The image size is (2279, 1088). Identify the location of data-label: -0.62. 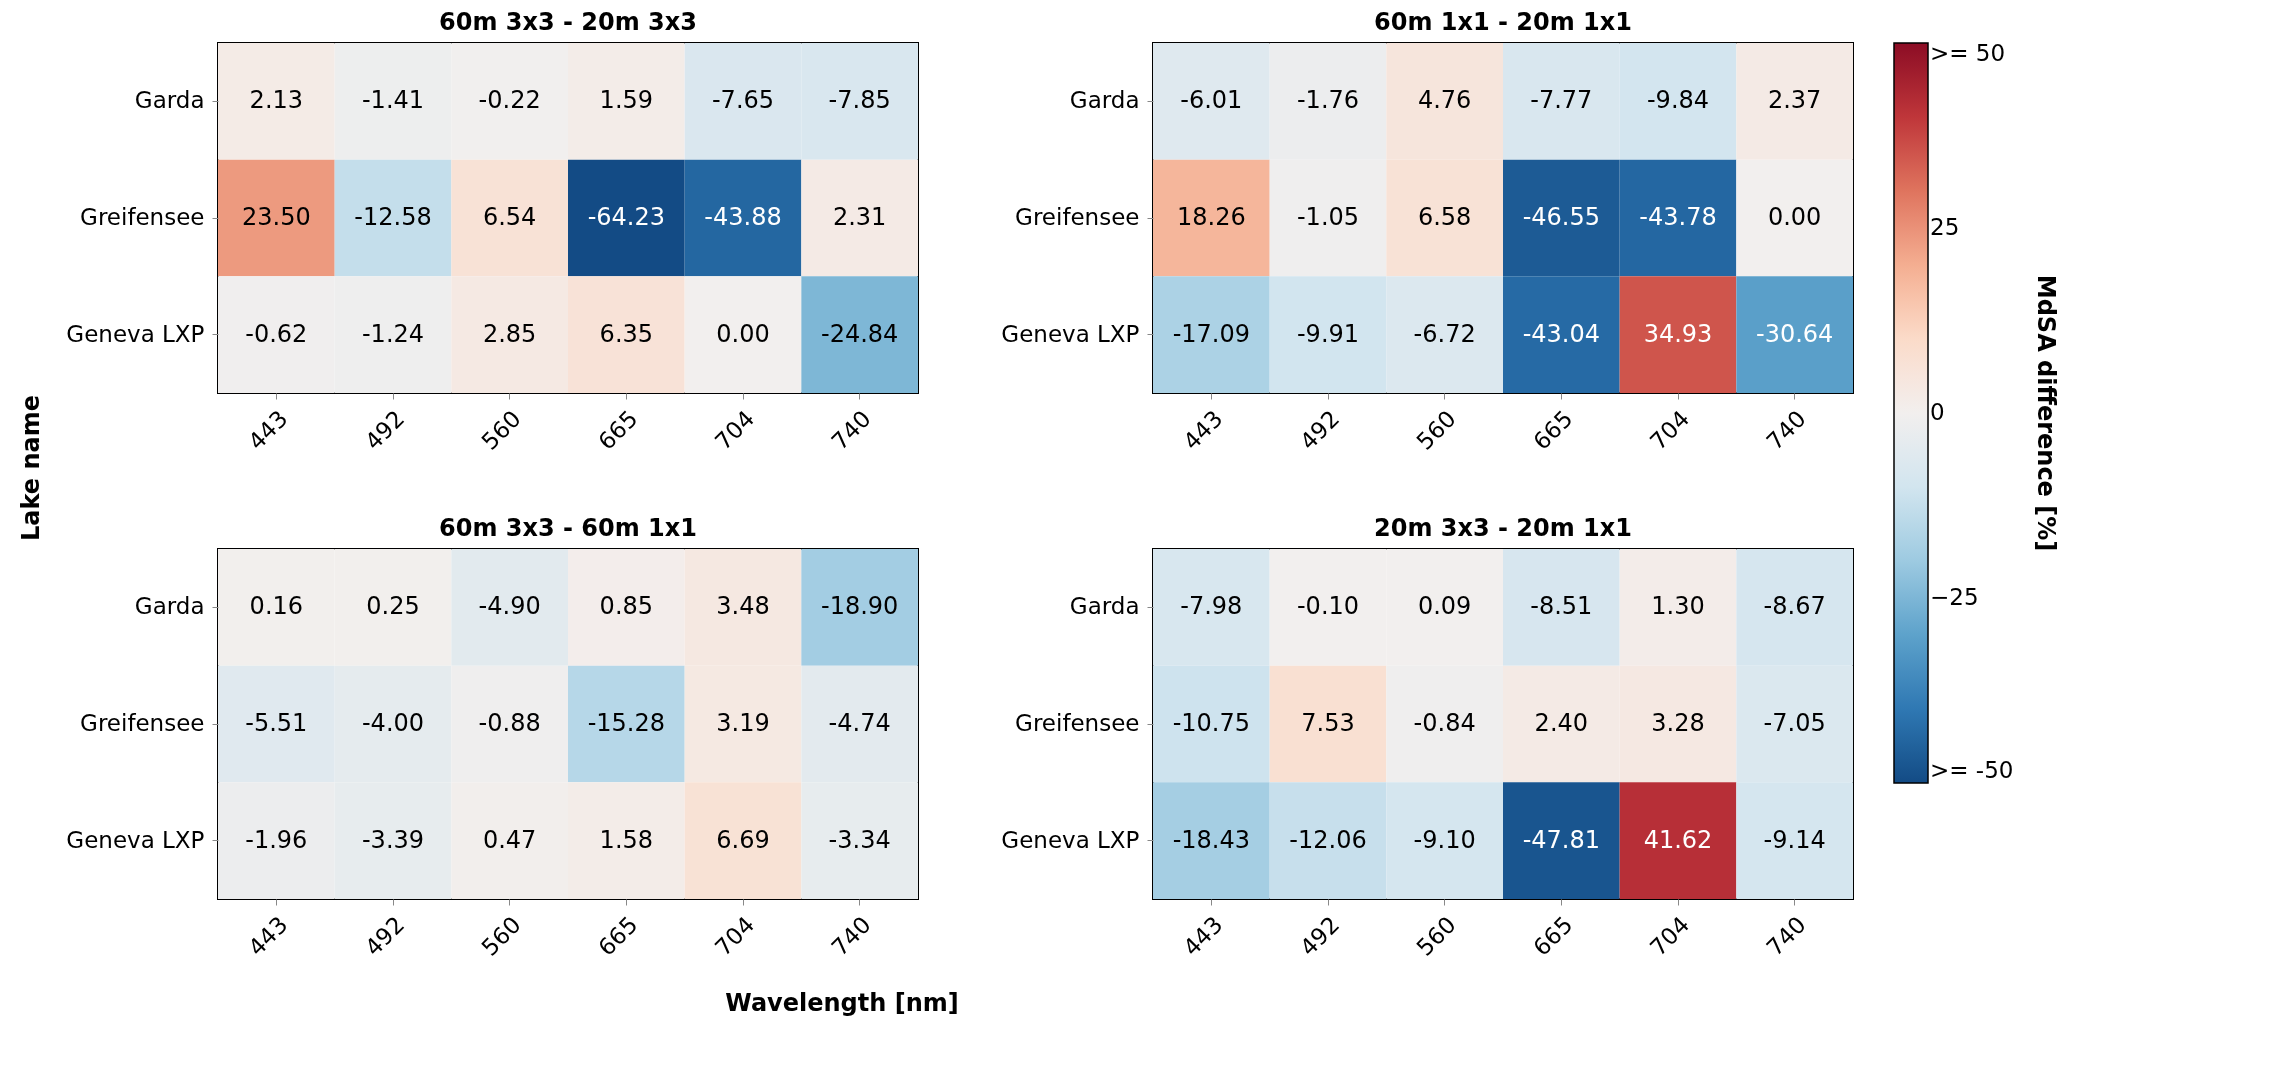
(276, 333).